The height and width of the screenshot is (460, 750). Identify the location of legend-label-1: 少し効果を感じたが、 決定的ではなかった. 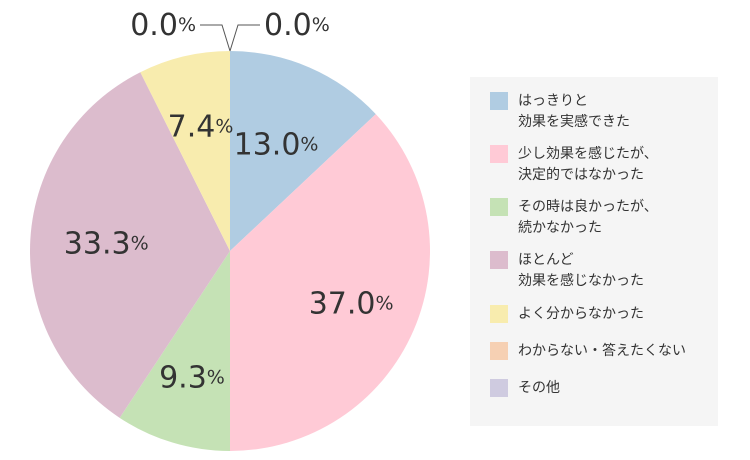
(588, 164).